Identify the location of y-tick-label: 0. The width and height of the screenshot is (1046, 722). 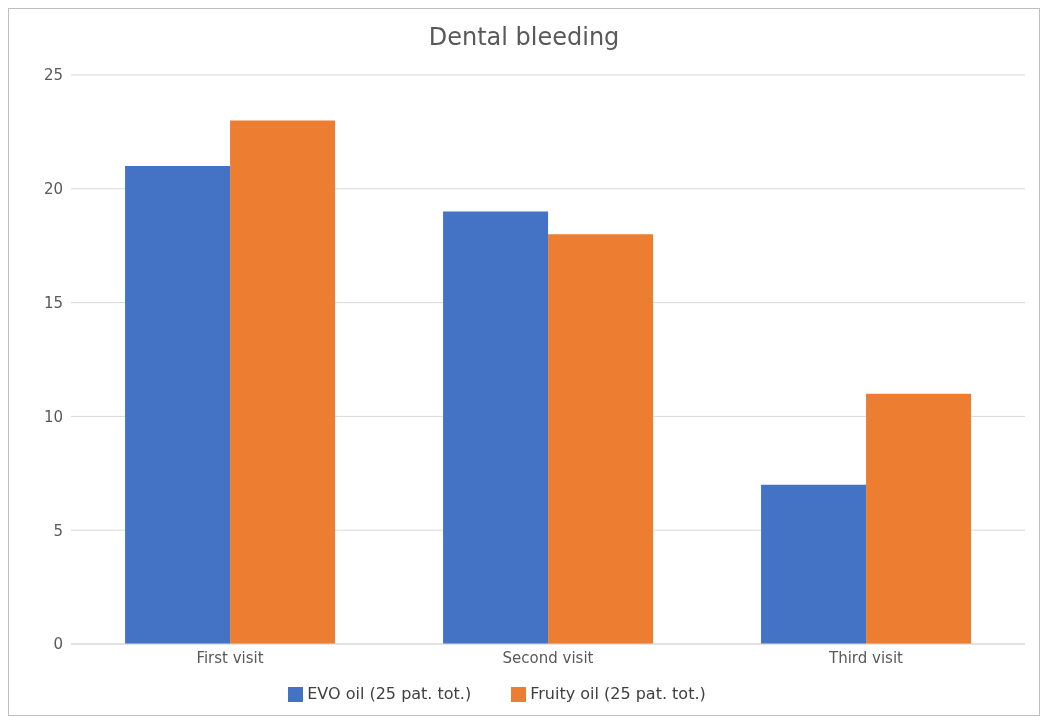
(58, 644).